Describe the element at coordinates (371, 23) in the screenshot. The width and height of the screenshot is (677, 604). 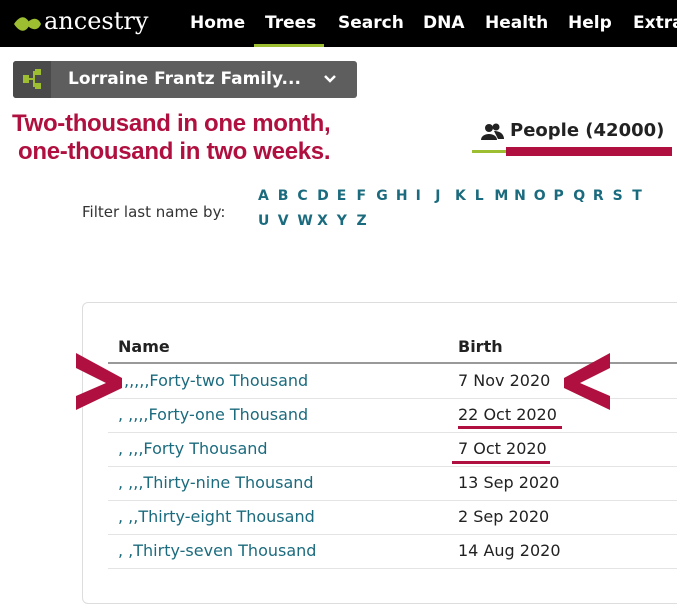
I see `nav-item: Search` at that location.